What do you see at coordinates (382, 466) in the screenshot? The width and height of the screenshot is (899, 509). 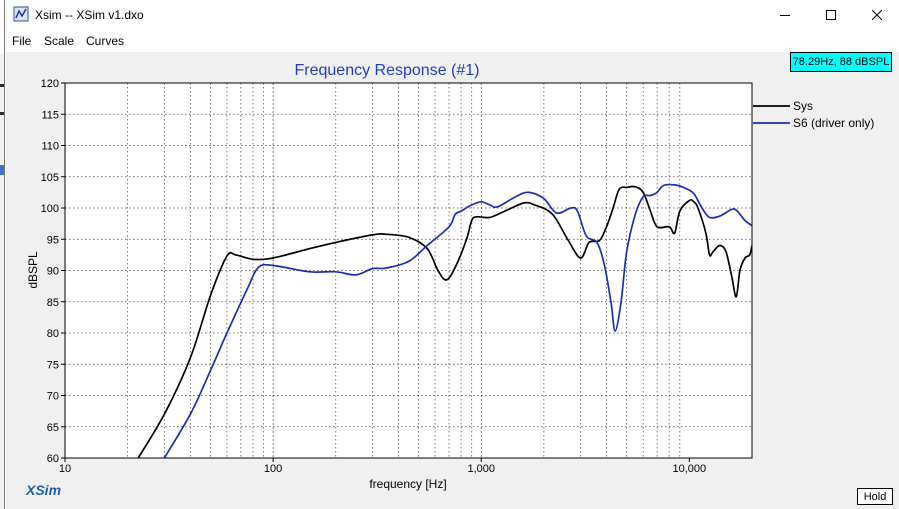 I see `x-ticks: 10 100 1,000 10,000` at bounding box center [382, 466].